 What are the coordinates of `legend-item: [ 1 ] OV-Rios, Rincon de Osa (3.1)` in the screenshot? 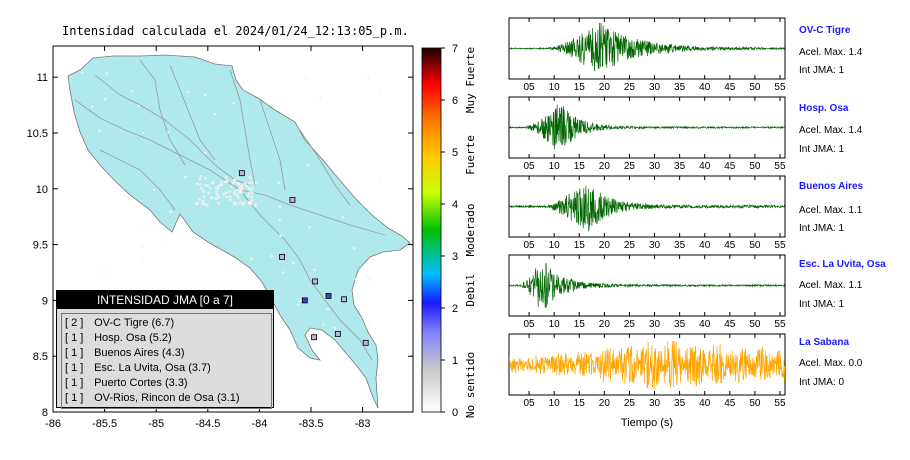 It's located at (168, 398).